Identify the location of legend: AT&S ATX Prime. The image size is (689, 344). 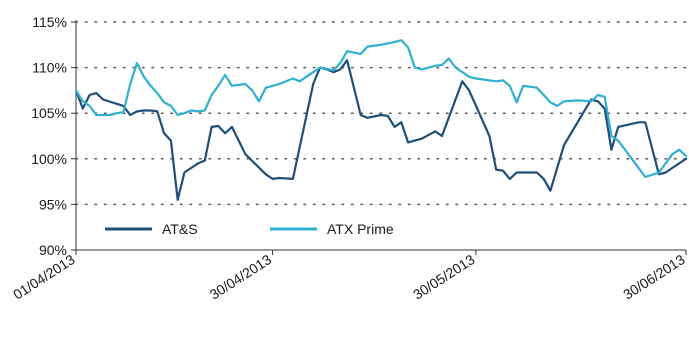
(249, 229).